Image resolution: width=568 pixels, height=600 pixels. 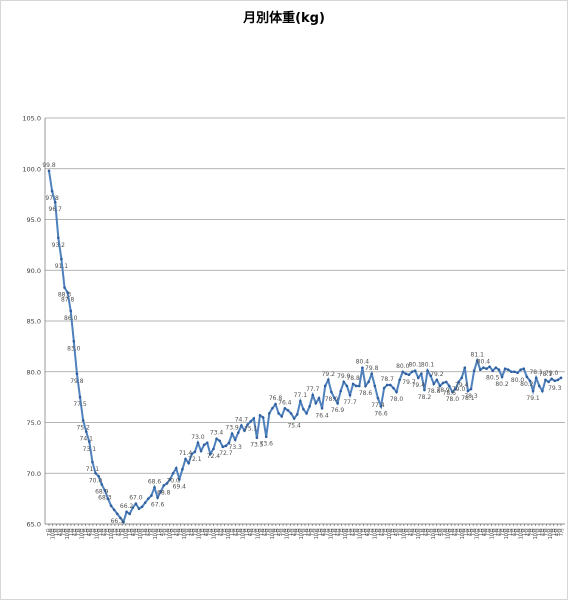 I want to click on data-label: 96.7, so click(x=56, y=209).